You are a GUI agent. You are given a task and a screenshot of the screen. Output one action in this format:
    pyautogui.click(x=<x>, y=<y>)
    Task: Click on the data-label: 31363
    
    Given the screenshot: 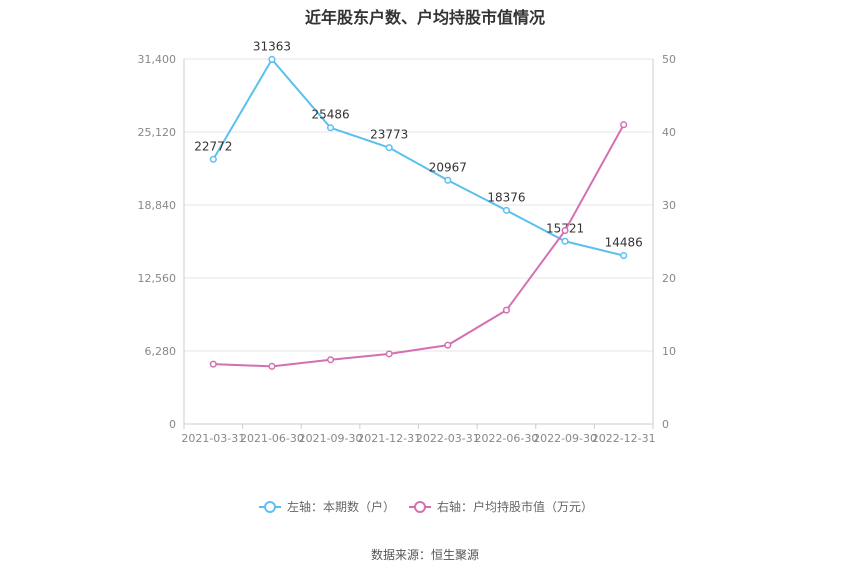 What is the action you would take?
    pyautogui.click(x=272, y=46)
    